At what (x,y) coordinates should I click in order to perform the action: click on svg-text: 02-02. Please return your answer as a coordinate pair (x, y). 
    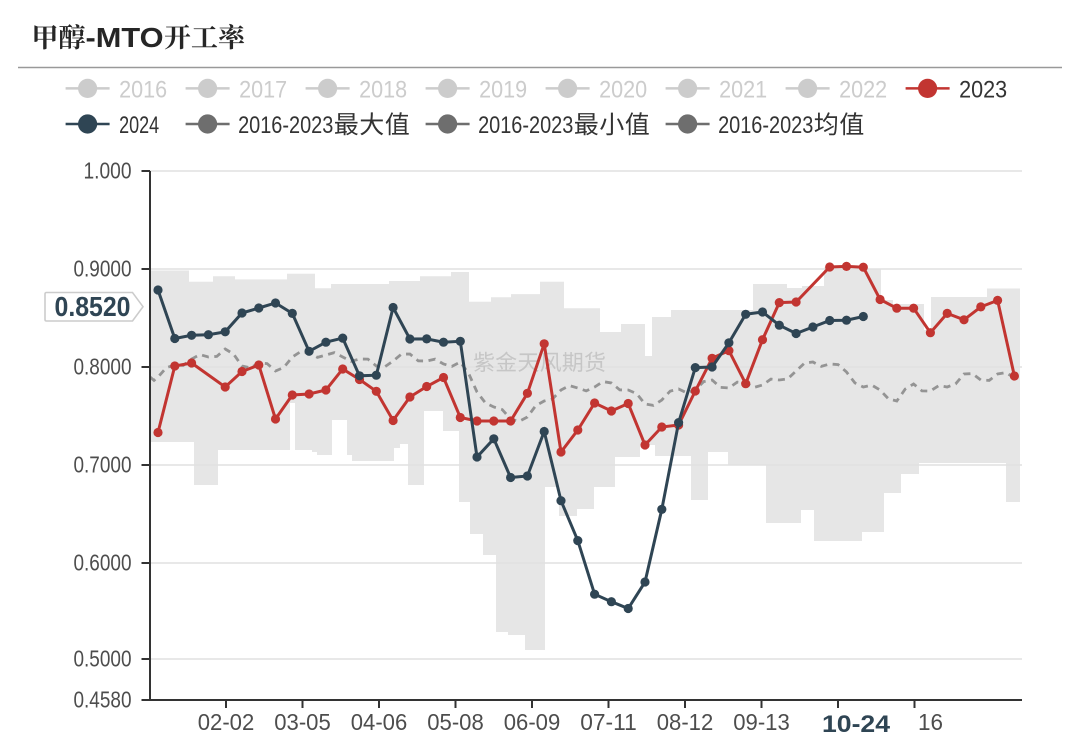
    Looking at the image, I should click on (226, 722).